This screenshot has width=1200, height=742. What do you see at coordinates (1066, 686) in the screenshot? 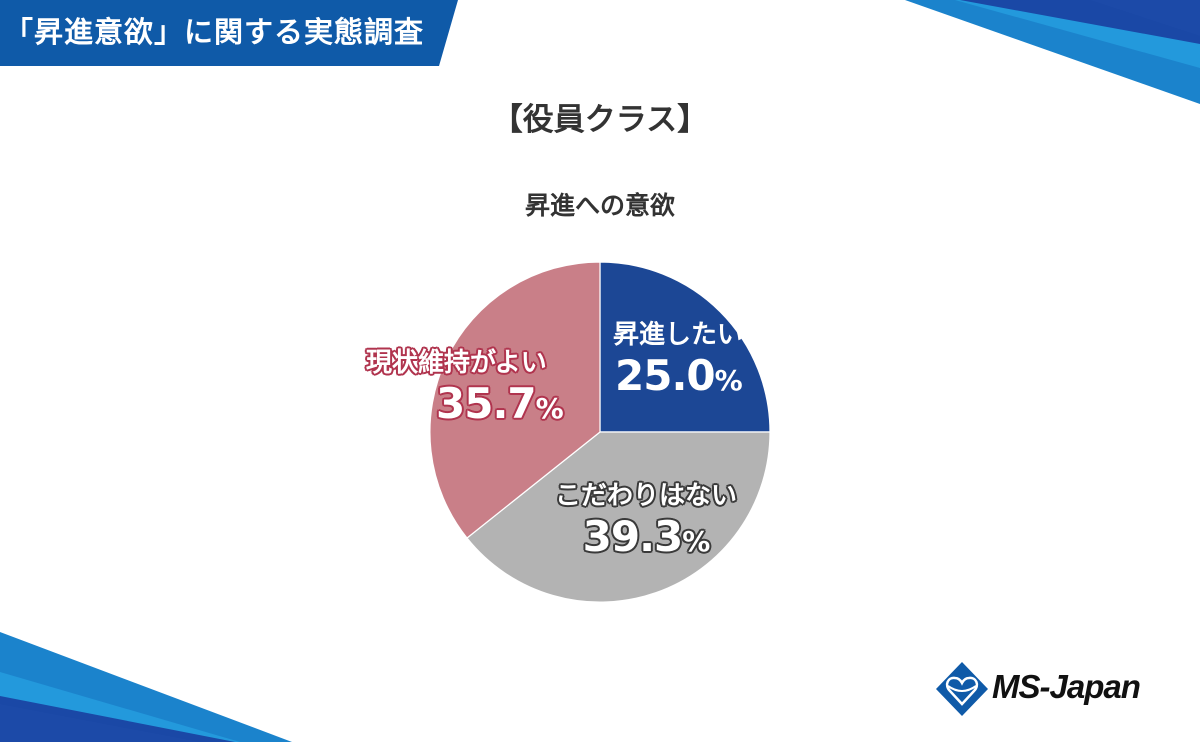
I see `logo-text: MS-Japan` at bounding box center [1066, 686].